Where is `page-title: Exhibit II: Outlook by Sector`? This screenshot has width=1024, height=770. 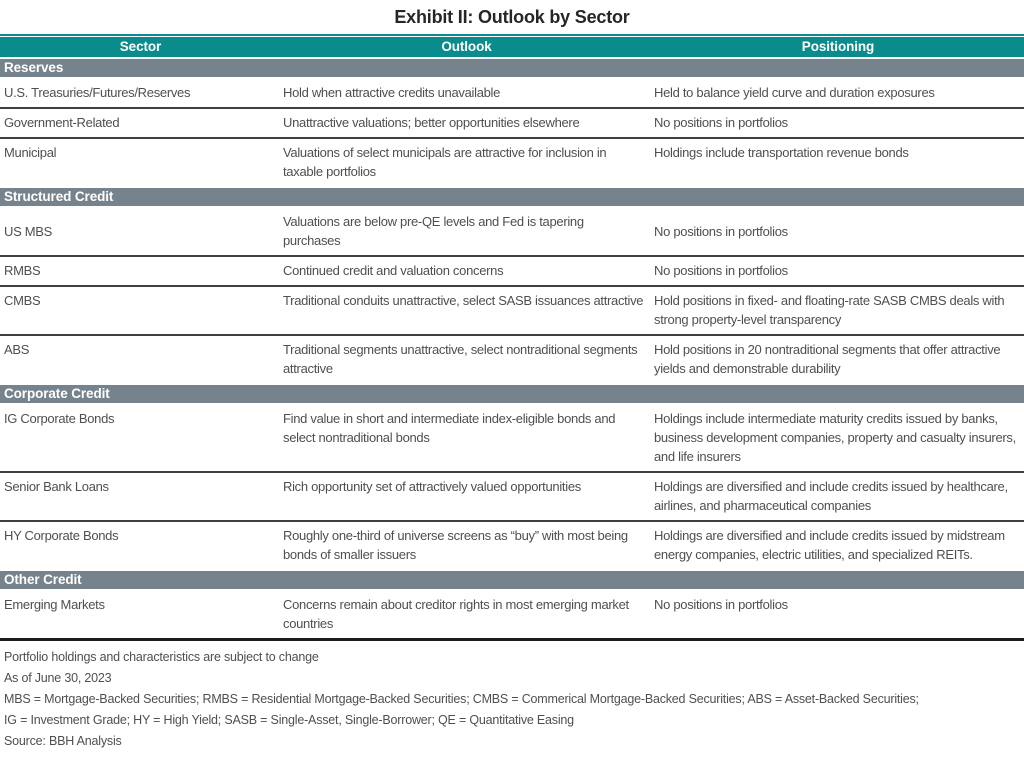 page-title: Exhibit II: Outlook by Sector is located at coordinates (512, 17).